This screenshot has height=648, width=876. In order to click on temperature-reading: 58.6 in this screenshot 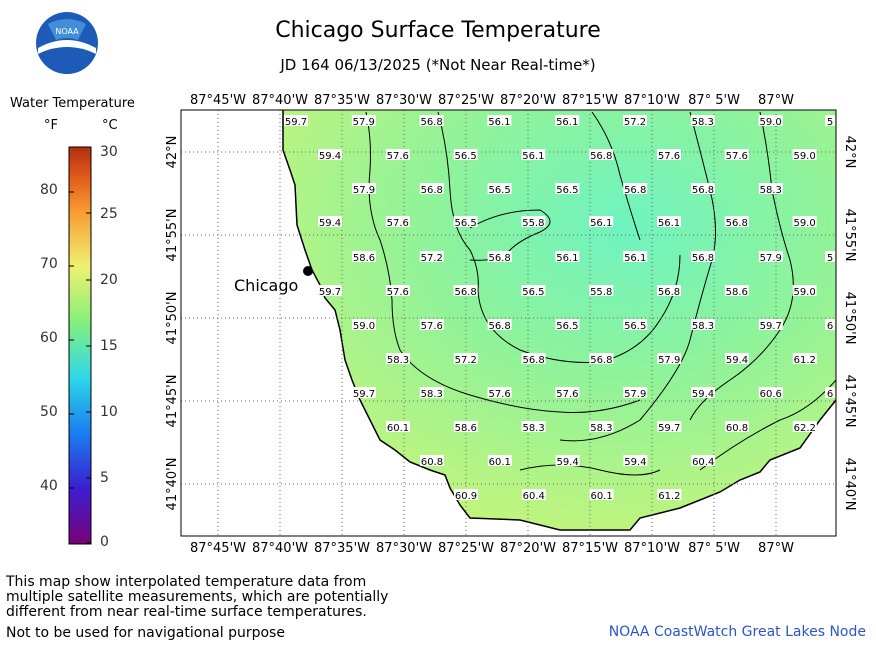, I will do `click(737, 292)`.